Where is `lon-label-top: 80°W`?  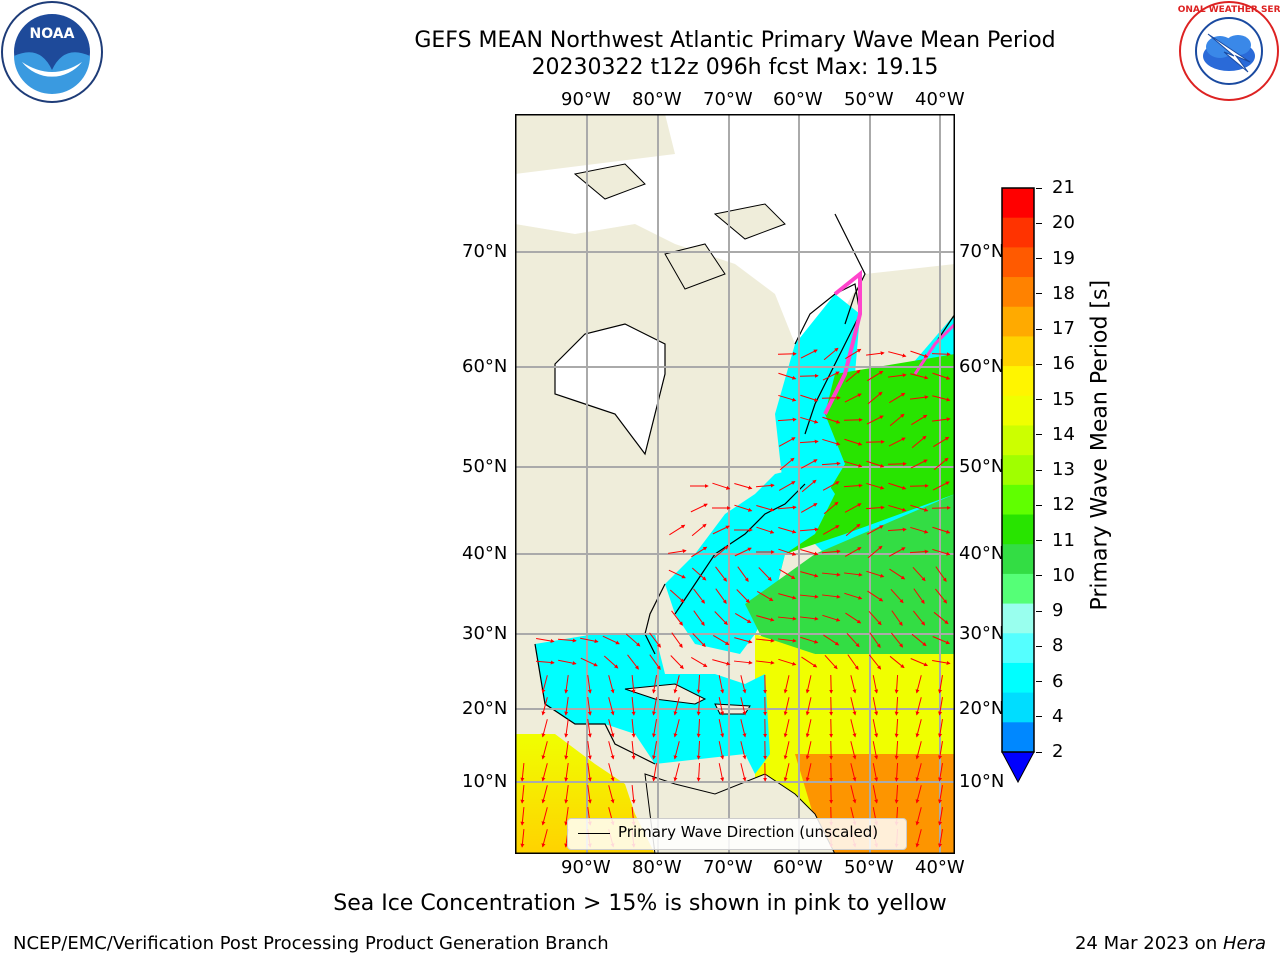
lon-label-top: 80°W is located at coordinates (657, 99).